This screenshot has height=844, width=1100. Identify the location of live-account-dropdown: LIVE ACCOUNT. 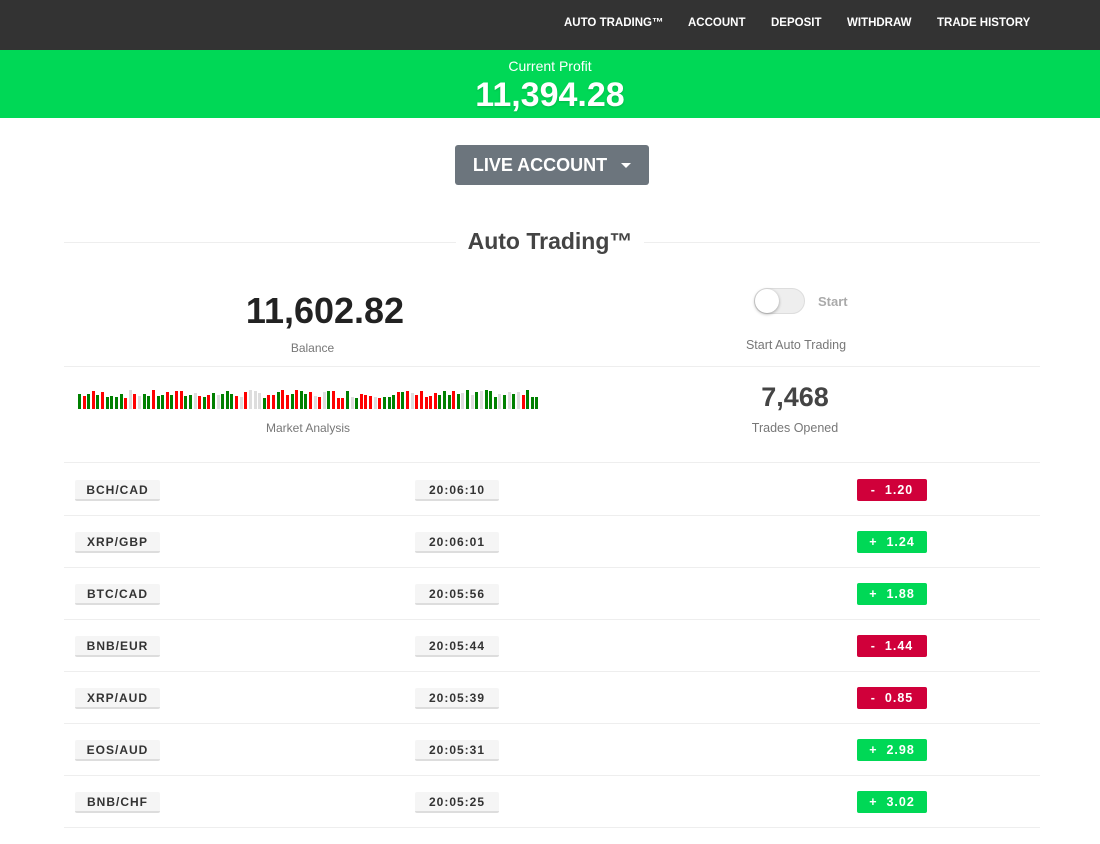
(552, 165).